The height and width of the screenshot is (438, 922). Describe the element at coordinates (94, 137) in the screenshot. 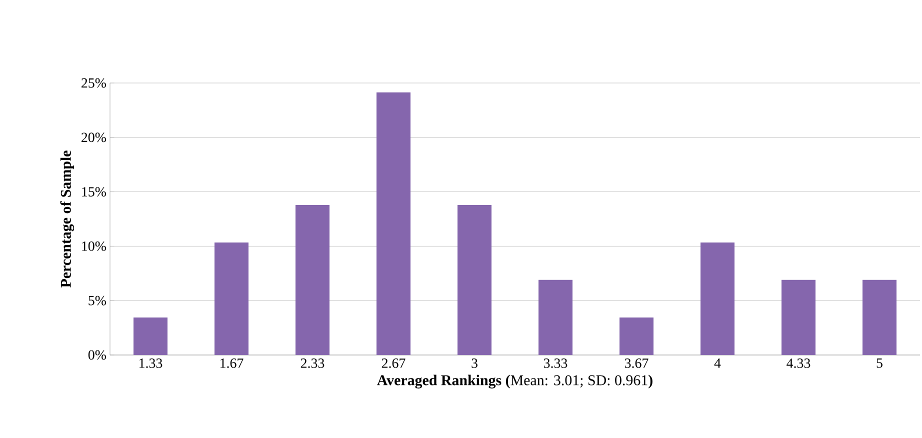

I see `y-tick-label: 20%` at that location.